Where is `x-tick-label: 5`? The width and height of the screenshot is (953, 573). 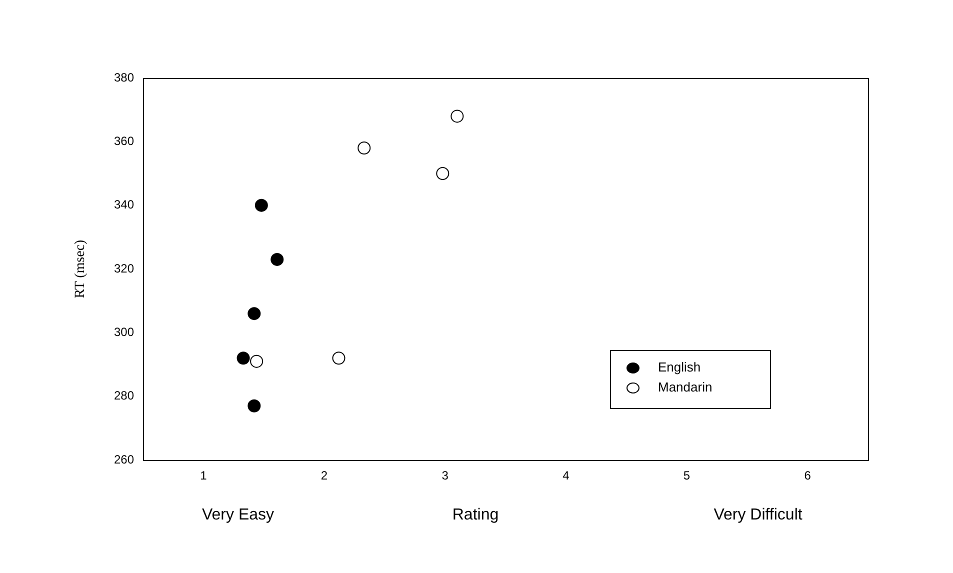 x-tick-label: 5 is located at coordinates (686, 475).